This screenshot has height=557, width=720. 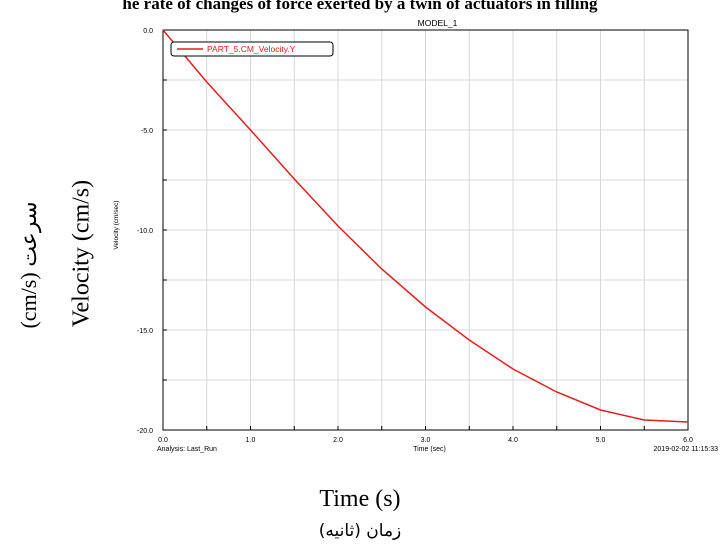 What do you see at coordinates (438, 23) in the screenshot?
I see `chart-title: MODEL_1` at bounding box center [438, 23].